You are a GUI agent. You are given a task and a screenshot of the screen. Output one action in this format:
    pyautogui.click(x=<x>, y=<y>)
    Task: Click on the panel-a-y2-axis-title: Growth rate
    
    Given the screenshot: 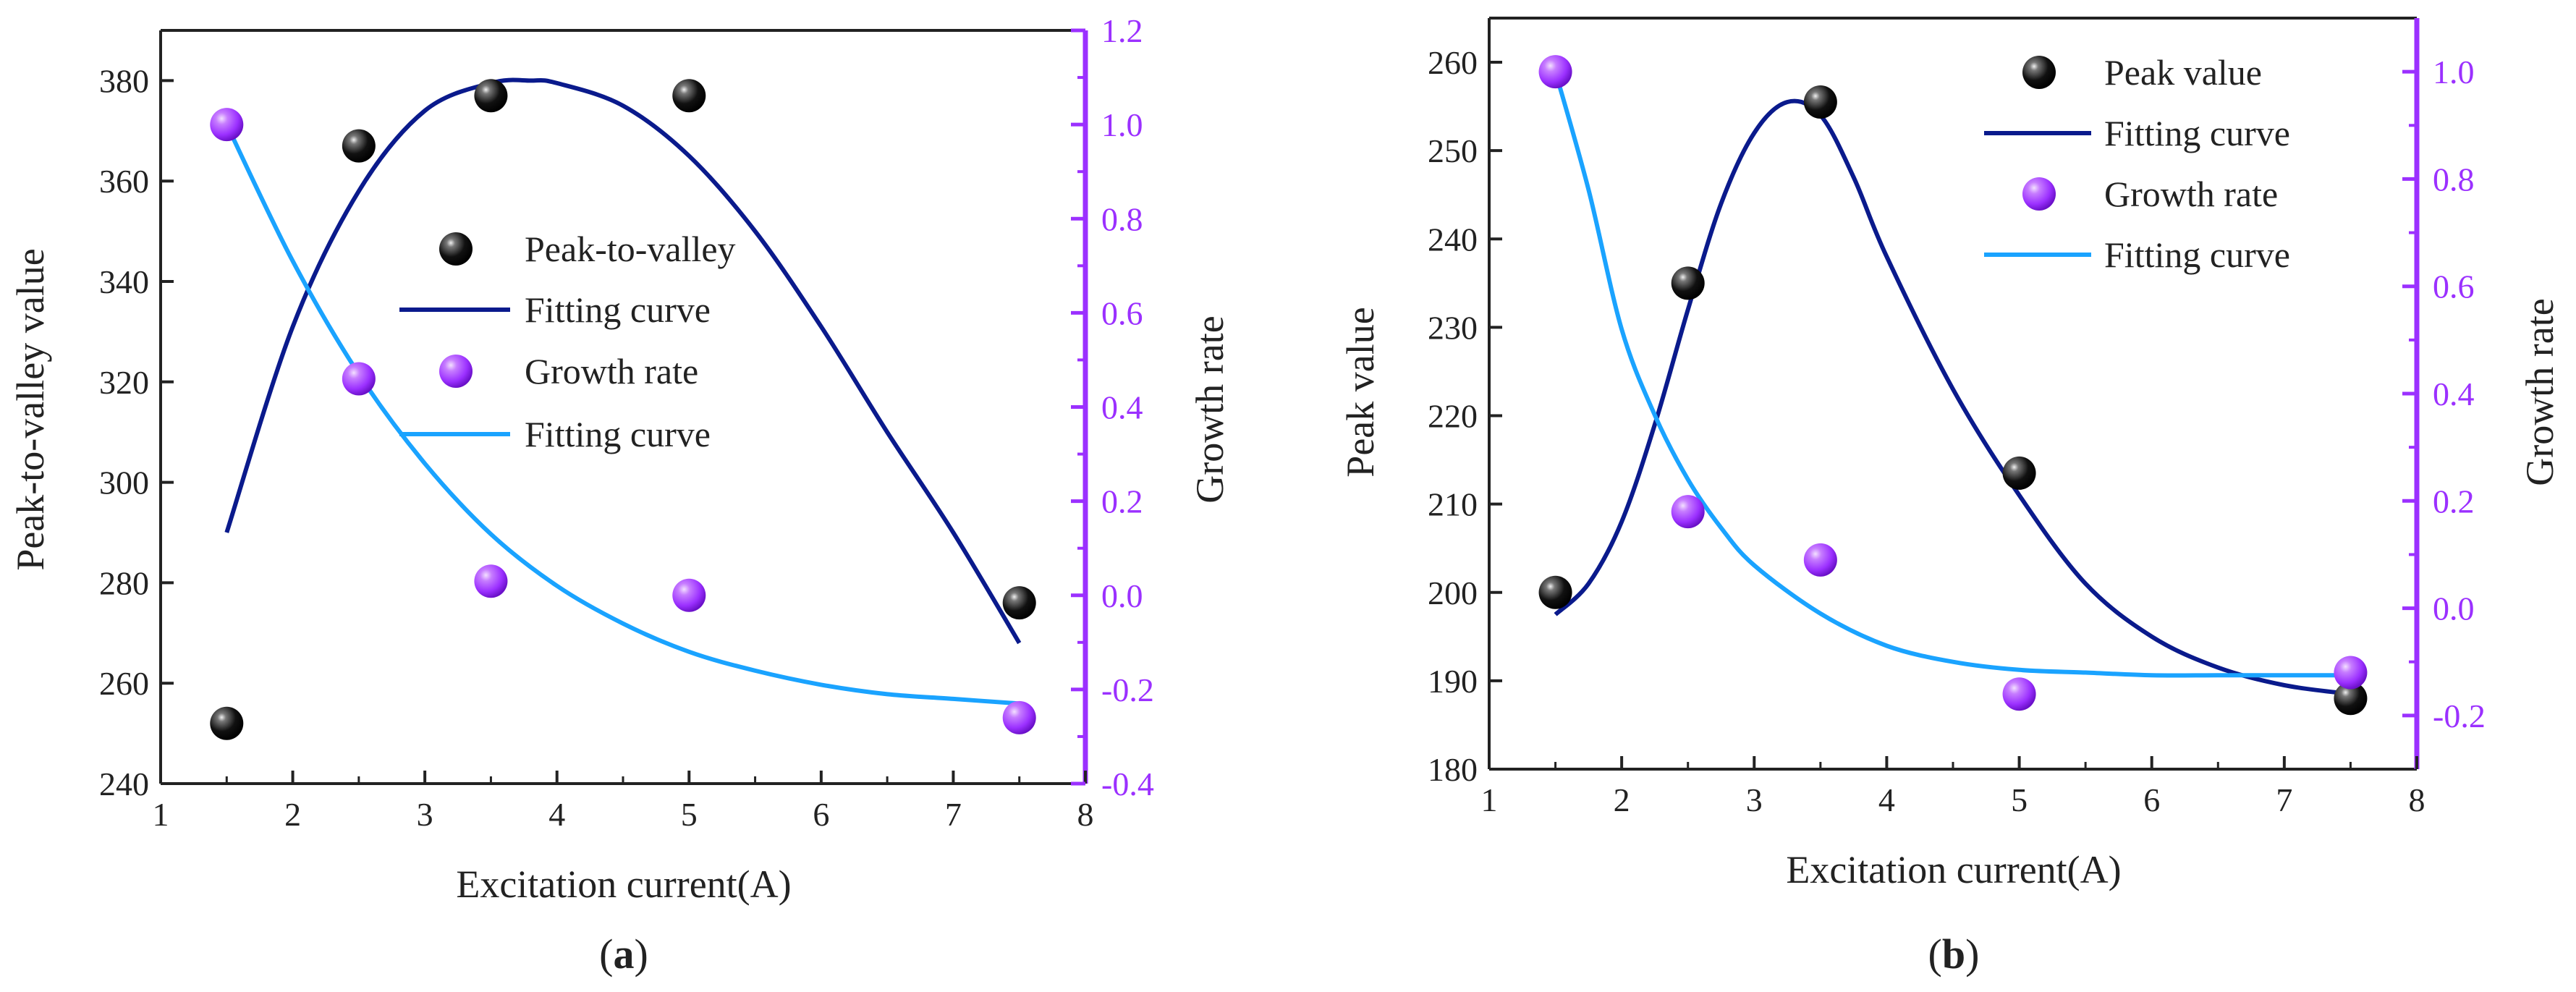 What is the action you would take?
    pyautogui.click(x=1210, y=409)
    